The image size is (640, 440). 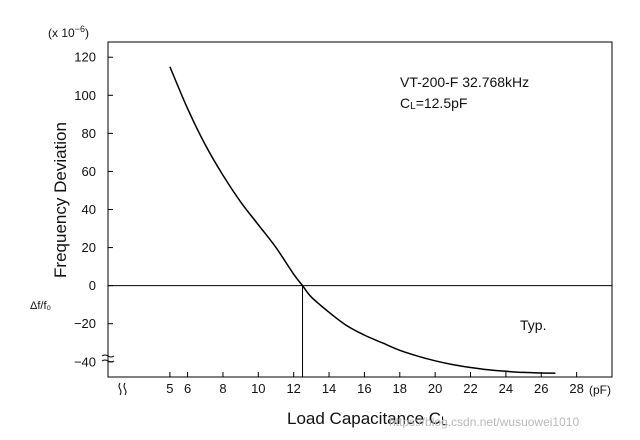 What do you see at coordinates (576, 388) in the screenshot?
I see `x-tick-label: 28` at bounding box center [576, 388].